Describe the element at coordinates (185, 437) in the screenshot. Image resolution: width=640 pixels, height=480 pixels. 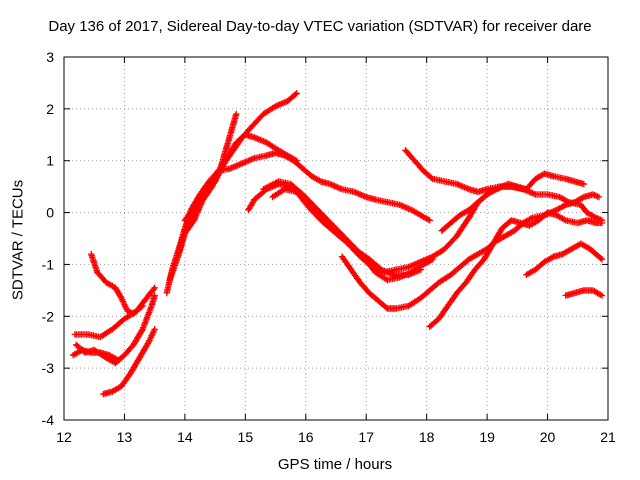
I see `x-tick-label: 14` at that location.